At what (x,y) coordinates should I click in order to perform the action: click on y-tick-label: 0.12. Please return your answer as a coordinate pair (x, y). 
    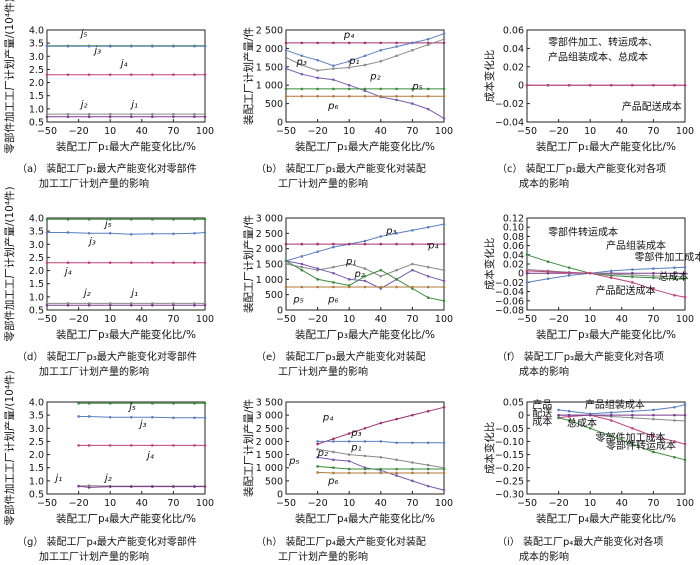
    Looking at the image, I should click on (513, 219).